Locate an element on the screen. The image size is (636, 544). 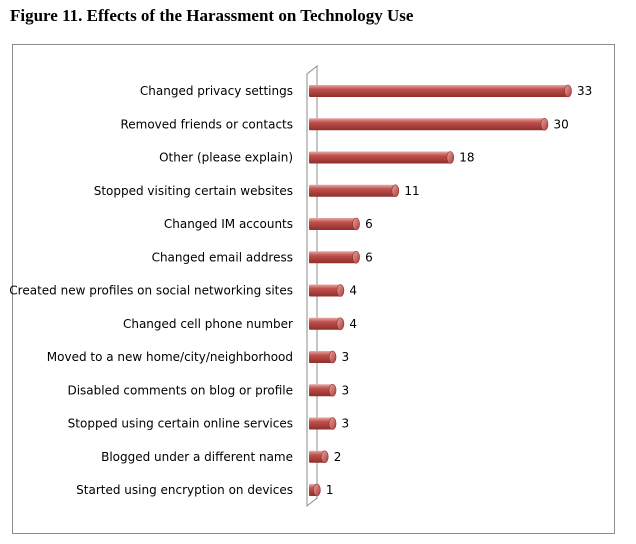
value-label: 33 is located at coordinates (584, 91).